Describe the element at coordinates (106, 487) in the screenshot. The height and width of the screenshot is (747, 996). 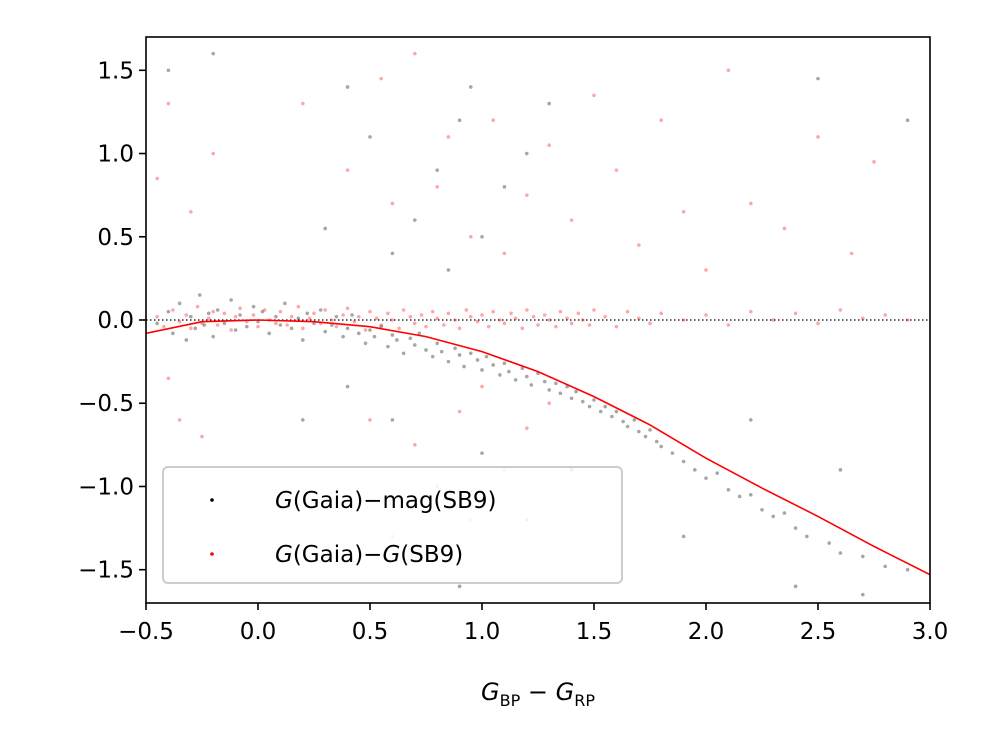
I see `y-tick-label: −1.0` at that location.